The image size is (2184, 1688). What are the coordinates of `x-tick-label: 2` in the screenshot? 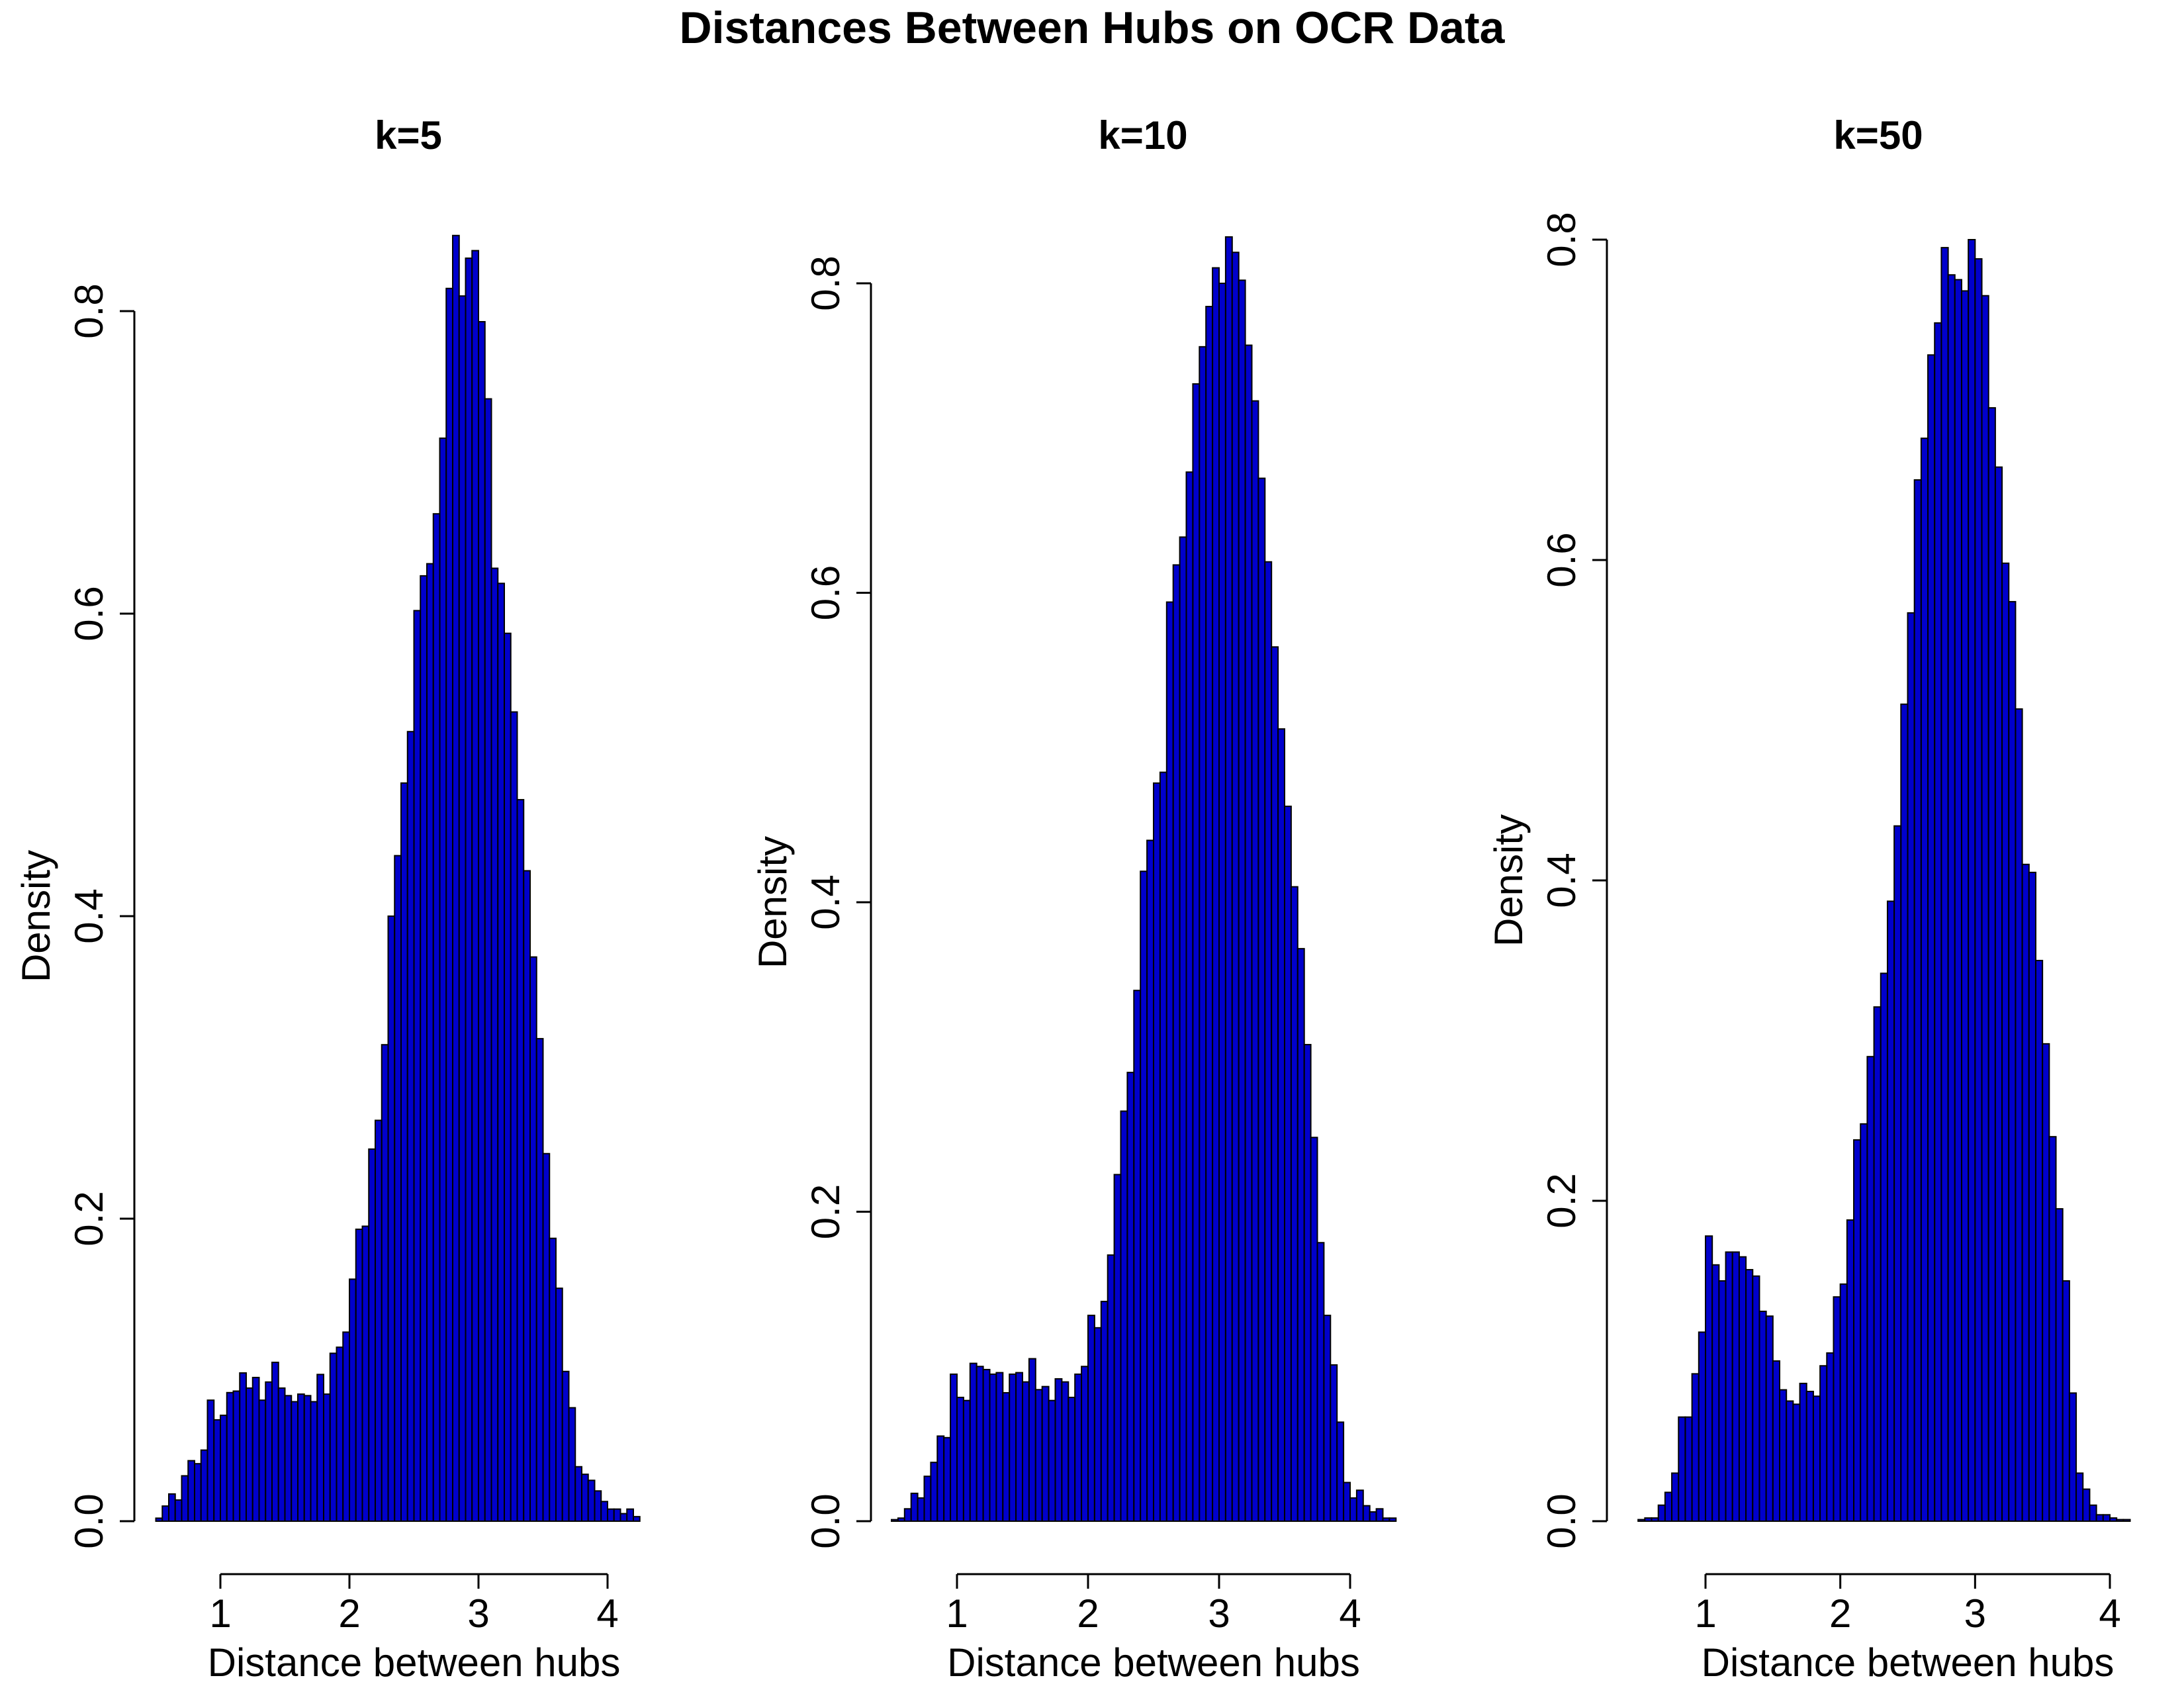 It's located at (1088, 1614).